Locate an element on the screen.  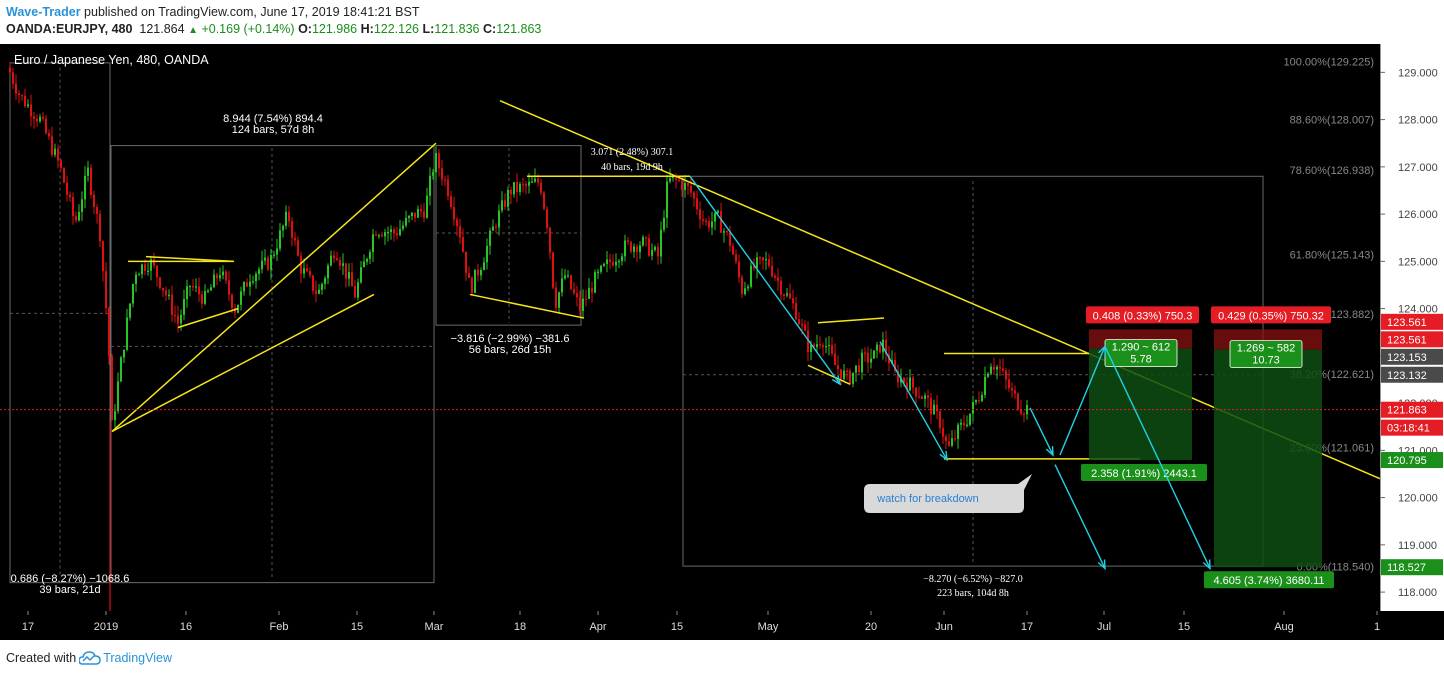
position-qty: 10.73 is located at coordinates (1266, 361).